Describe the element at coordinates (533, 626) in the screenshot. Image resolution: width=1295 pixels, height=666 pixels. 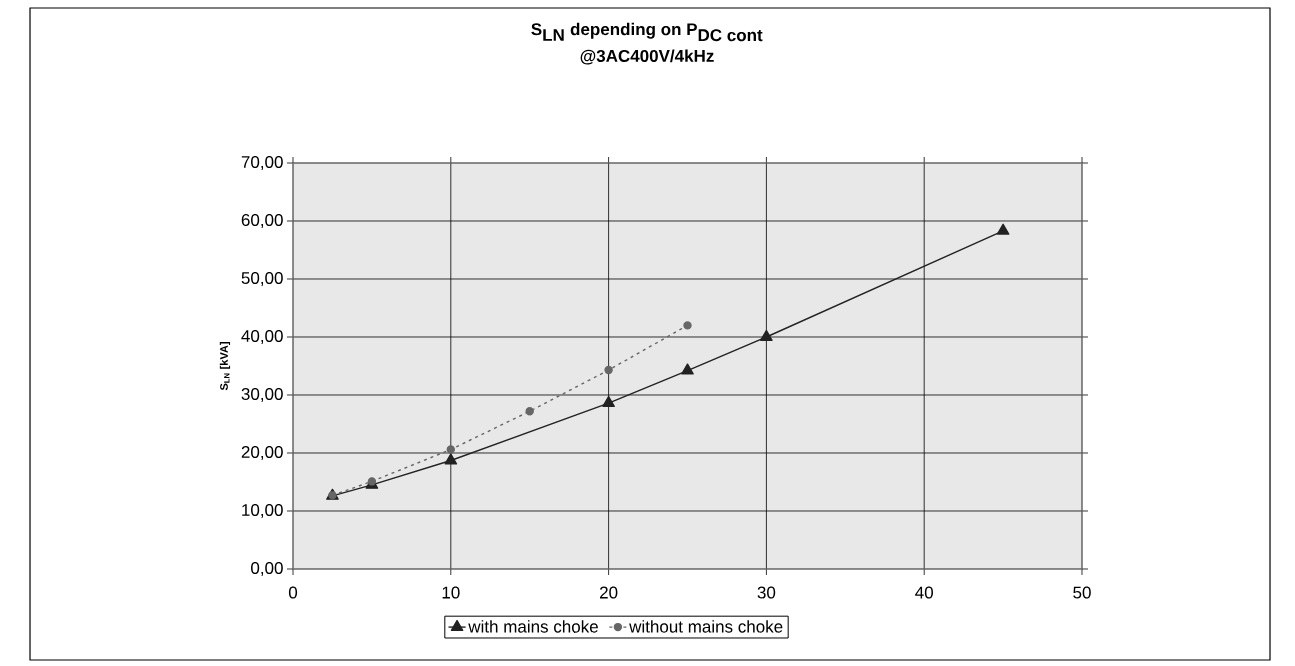
I see `legend-label: with mains choke` at that location.